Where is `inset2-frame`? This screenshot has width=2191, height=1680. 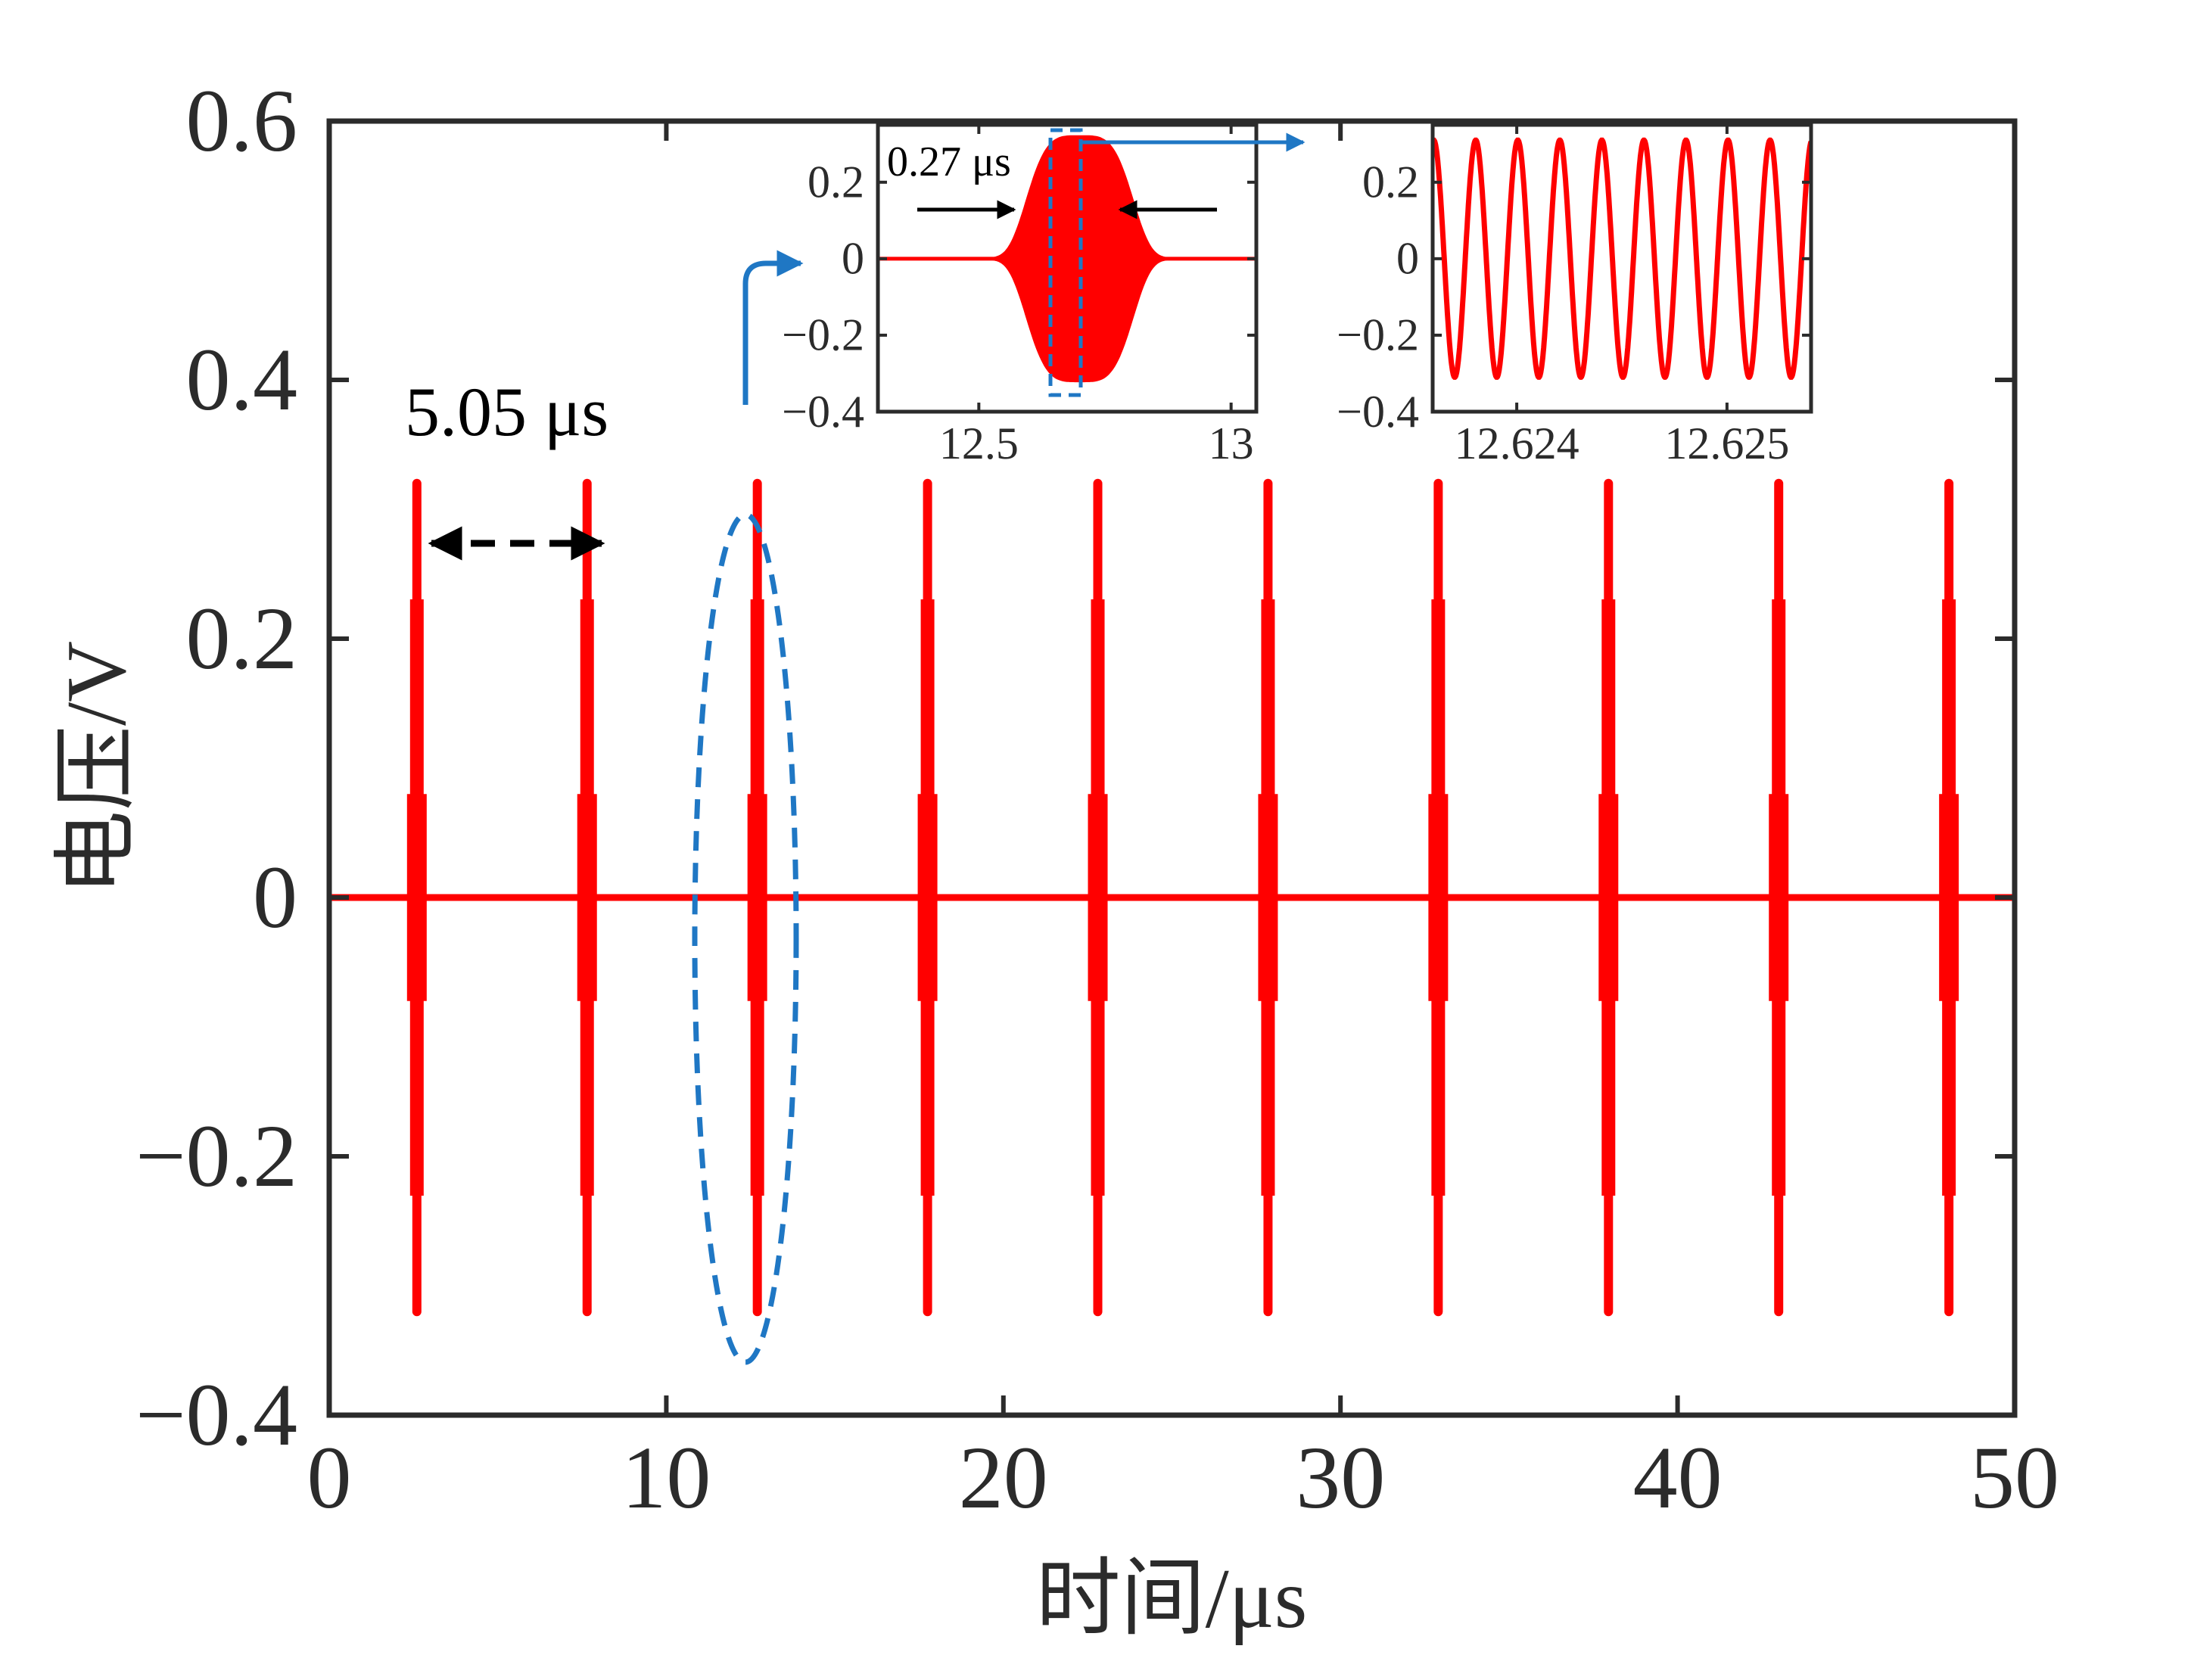
inset2-frame is located at coordinates (1622, 268).